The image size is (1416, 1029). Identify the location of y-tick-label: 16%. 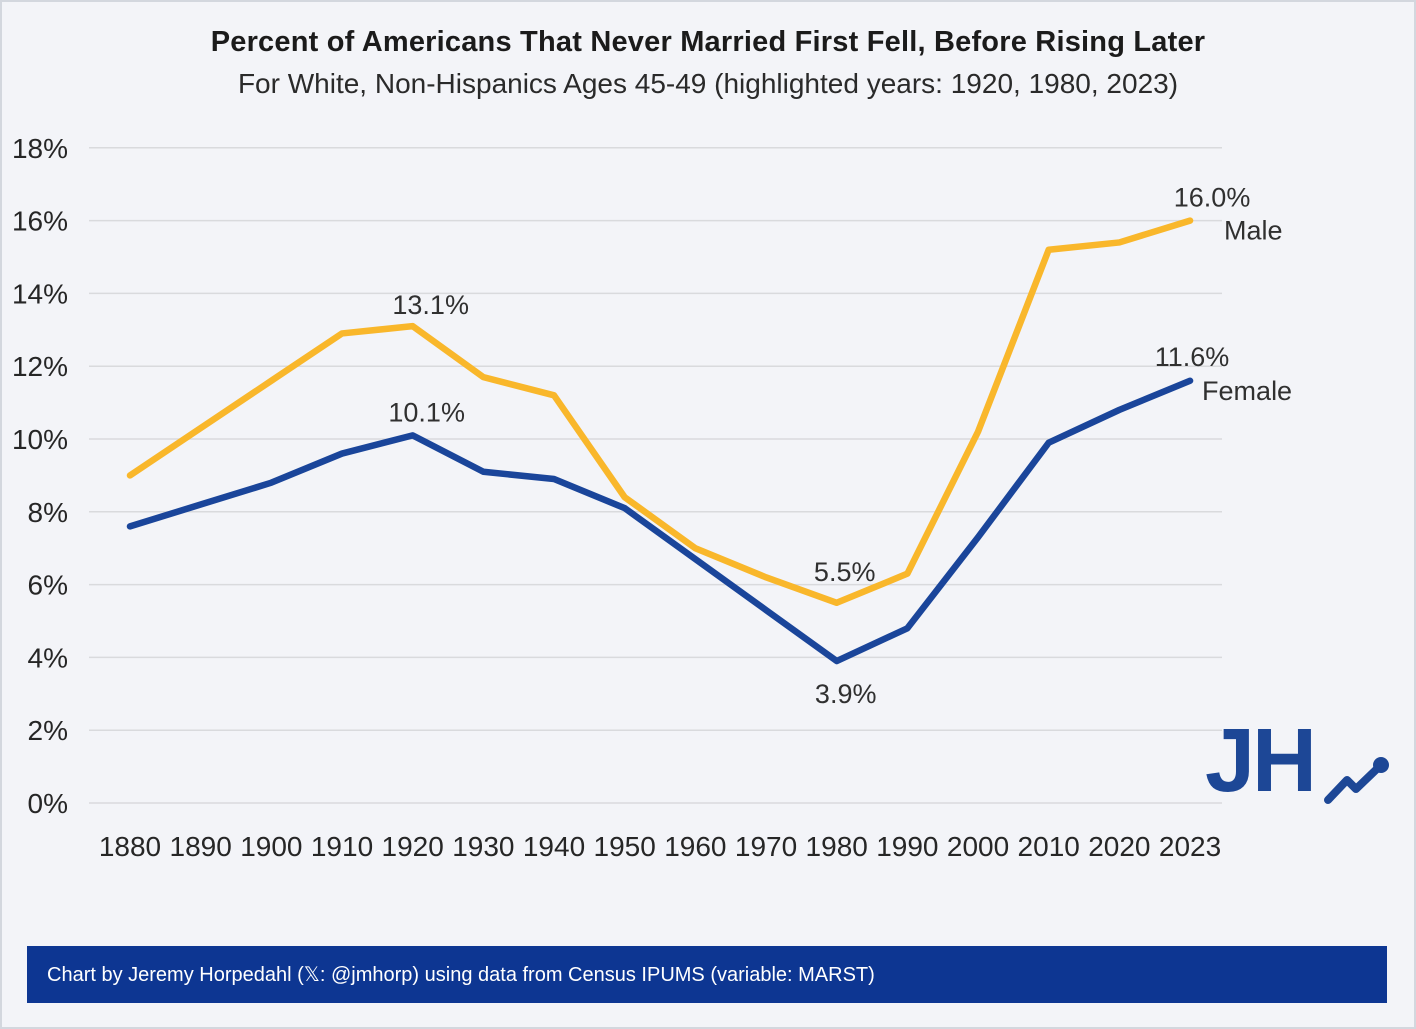
(40, 221).